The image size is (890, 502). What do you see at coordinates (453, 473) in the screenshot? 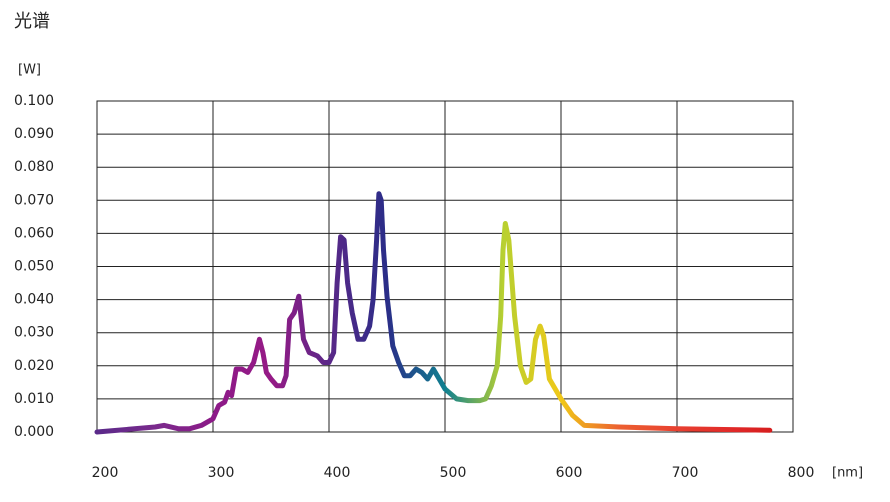
I see `x-tick-label: 500` at bounding box center [453, 473].